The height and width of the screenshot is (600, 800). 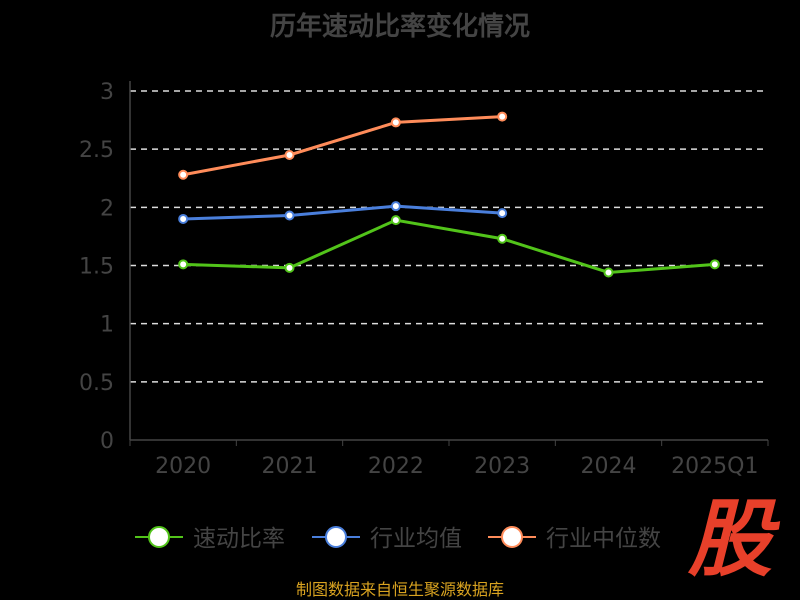 What do you see at coordinates (183, 466) in the screenshot?
I see `x-tick-label: 2020` at bounding box center [183, 466].